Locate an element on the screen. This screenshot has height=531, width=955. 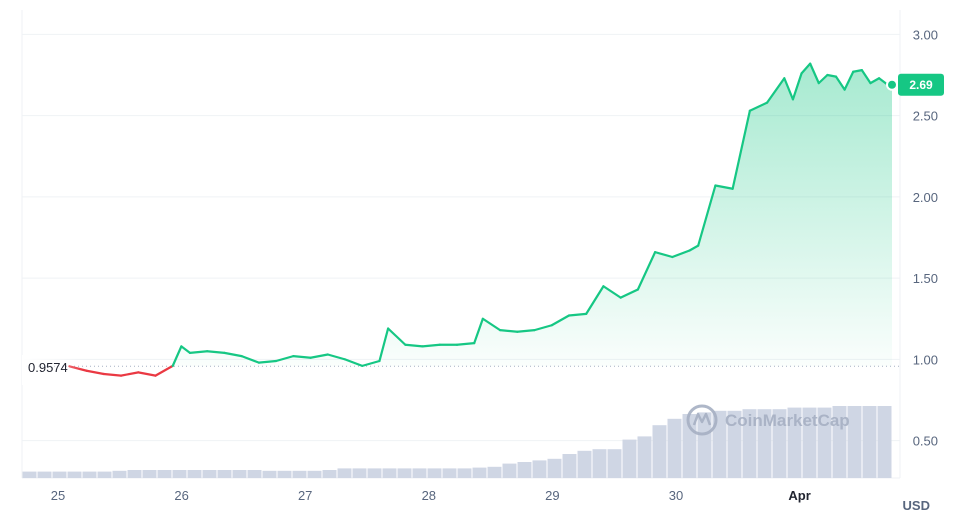
x-tick-label: 27 is located at coordinates (305, 495).